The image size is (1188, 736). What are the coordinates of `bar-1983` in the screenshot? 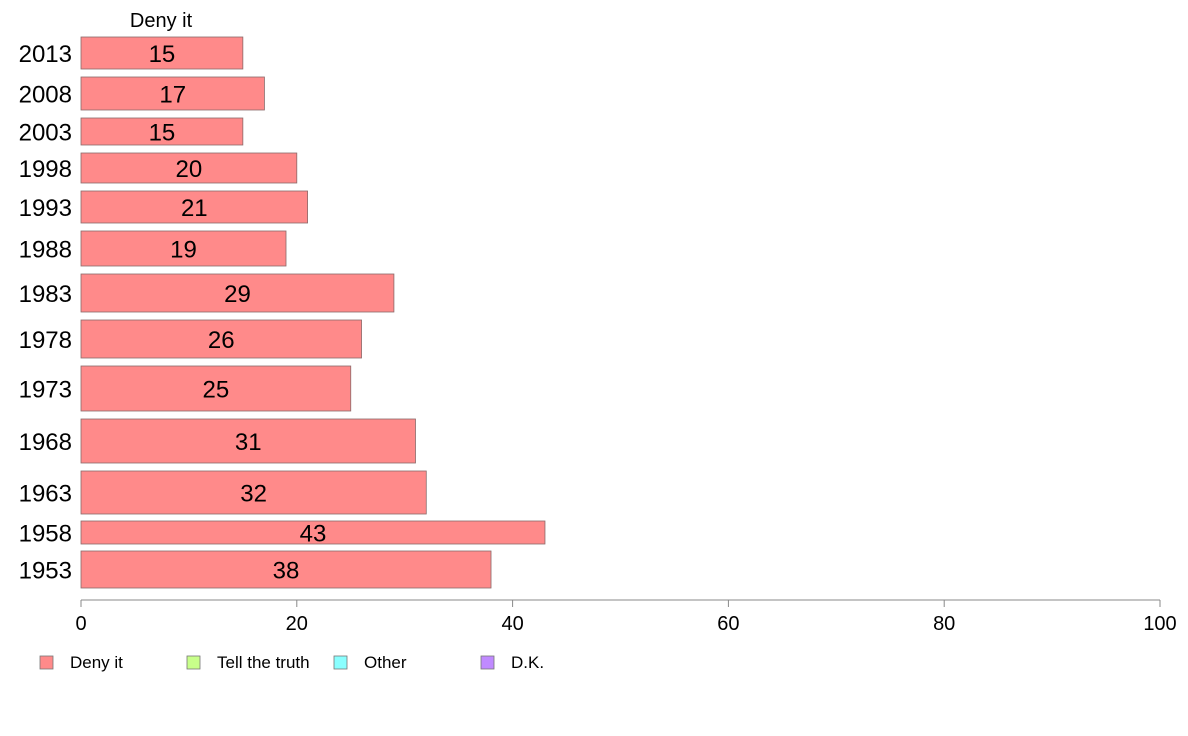 It's located at (237, 293).